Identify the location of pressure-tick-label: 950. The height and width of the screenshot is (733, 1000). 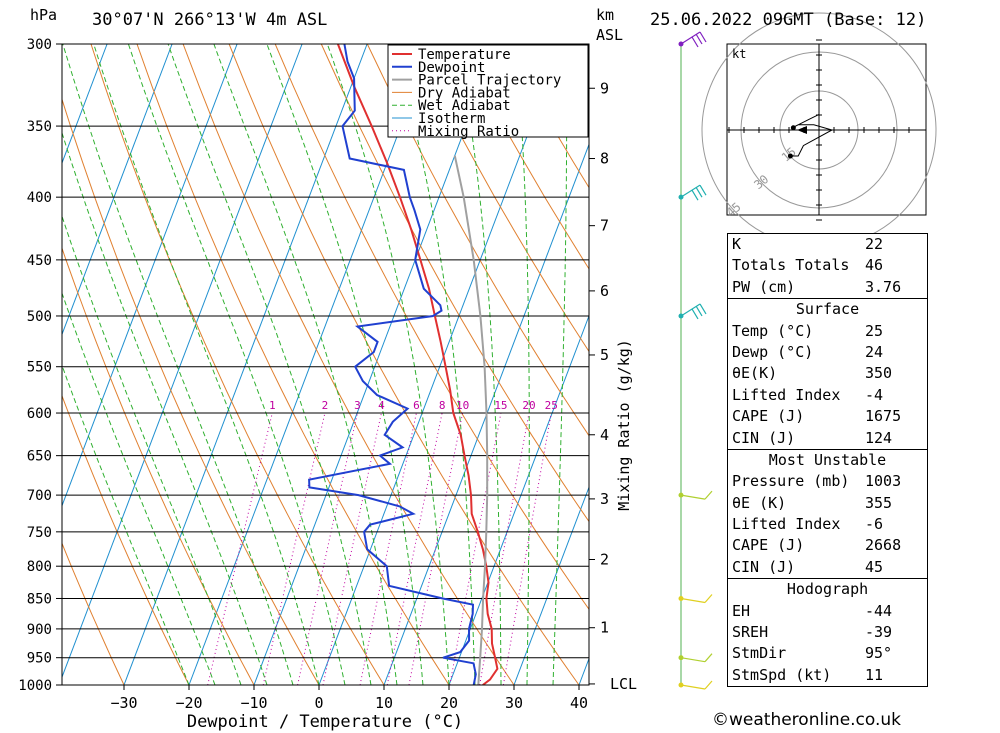
(39, 659).